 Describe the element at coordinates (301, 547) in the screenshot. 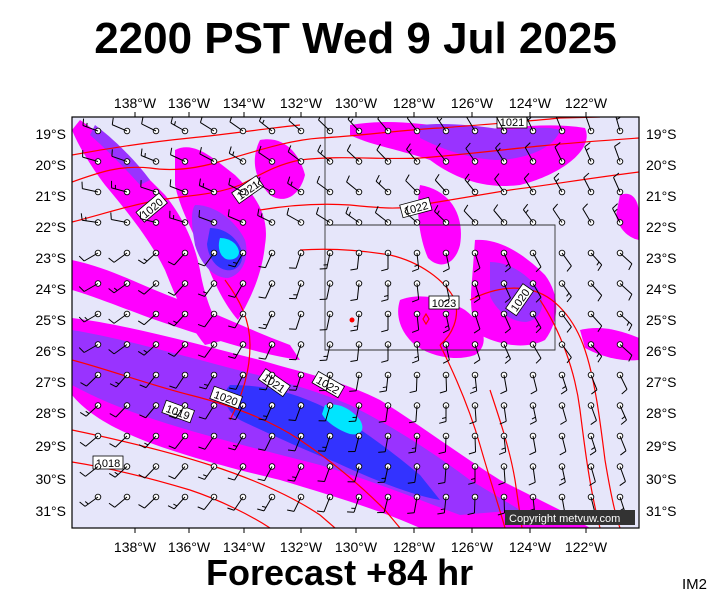

I see `lon-label-bottom: 132°W` at that location.